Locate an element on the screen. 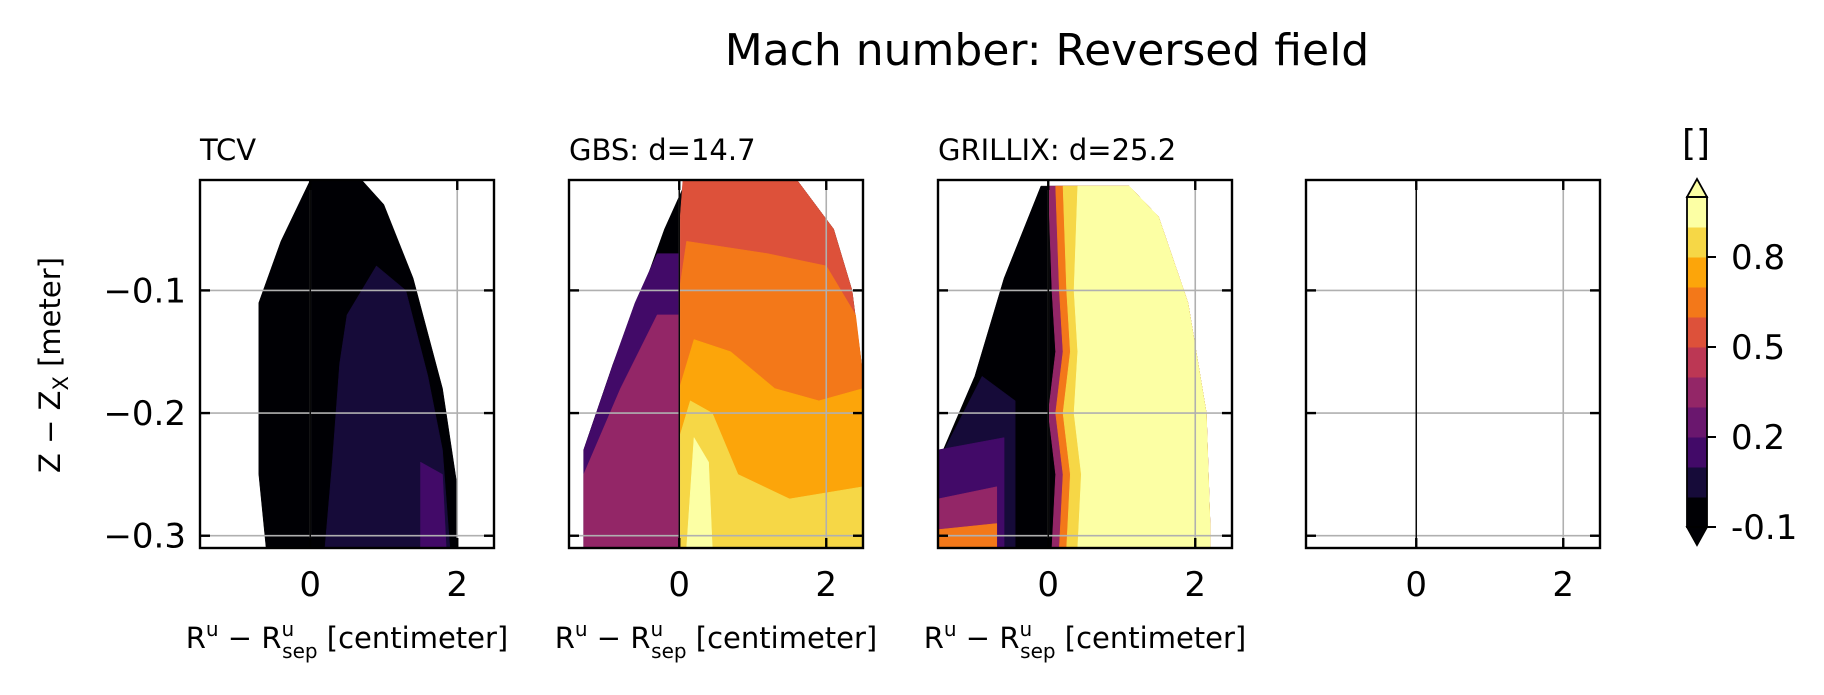 Image resolution: width=1824 pixels, height=695 pixels. colorbar: [] -0.1 0.2 0.5 0.8 is located at coordinates (1739, 335).